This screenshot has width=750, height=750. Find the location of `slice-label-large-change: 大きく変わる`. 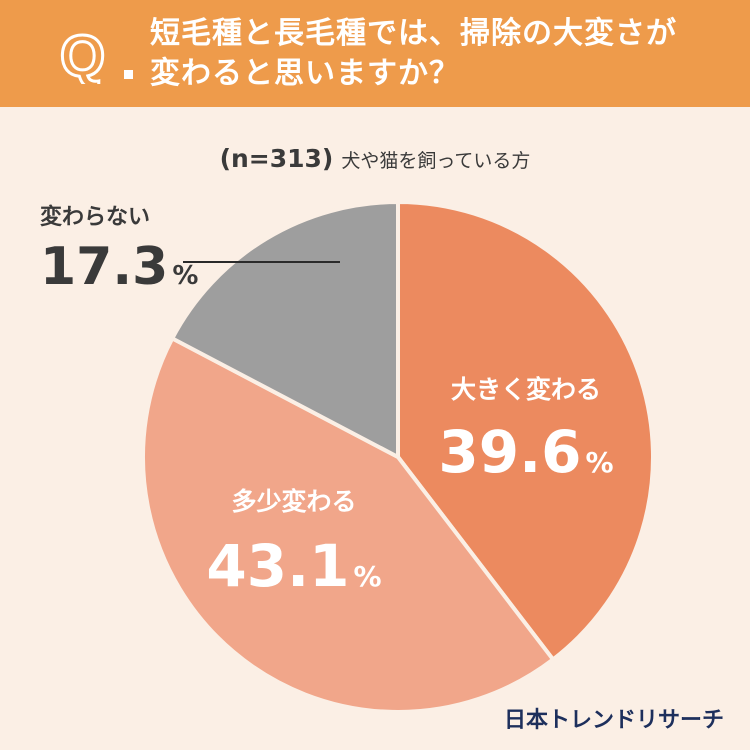

slice-label-large-change: 大きく変わる is located at coordinates (526, 389).